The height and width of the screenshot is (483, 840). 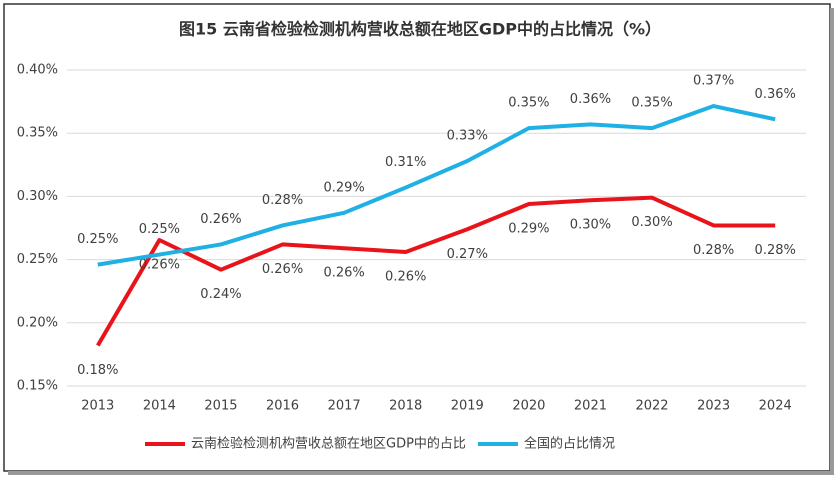 What do you see at coordinates (420, 29) in the screenshot?
I see `chart-title: 图15 云南省检验检测机构营收总额在地区GDP中的占比情况（%）` at bounding box center [420, 29].